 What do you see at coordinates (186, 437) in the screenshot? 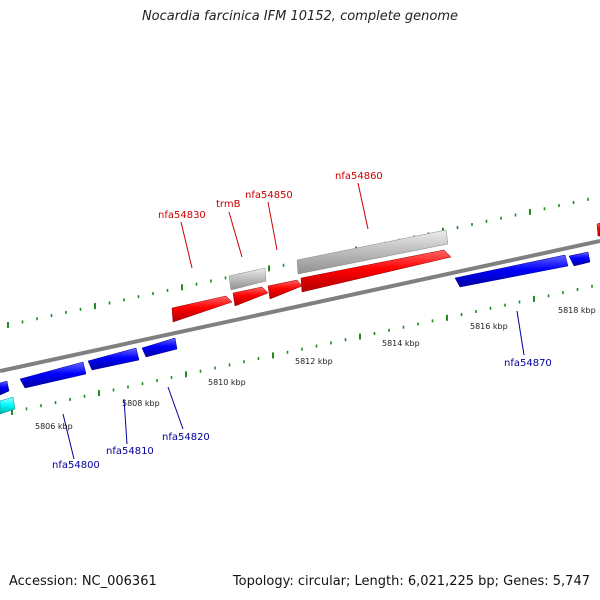
I see `label-nfa54820: nfa54820` at bounding box center [186, 437].